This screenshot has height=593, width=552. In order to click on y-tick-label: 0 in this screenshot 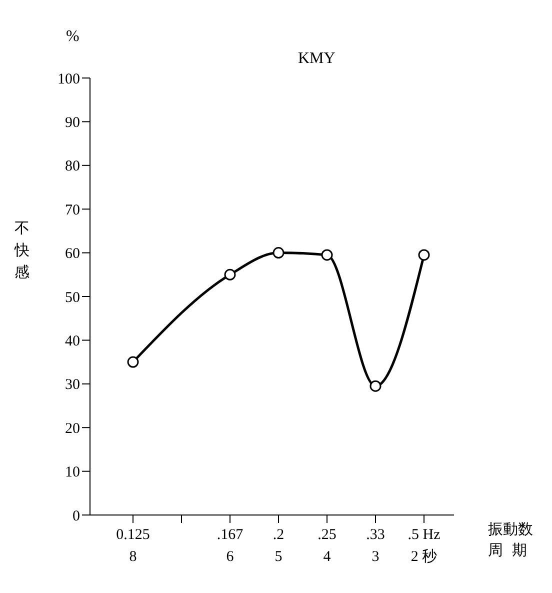, I will do `click(76, 516)`.